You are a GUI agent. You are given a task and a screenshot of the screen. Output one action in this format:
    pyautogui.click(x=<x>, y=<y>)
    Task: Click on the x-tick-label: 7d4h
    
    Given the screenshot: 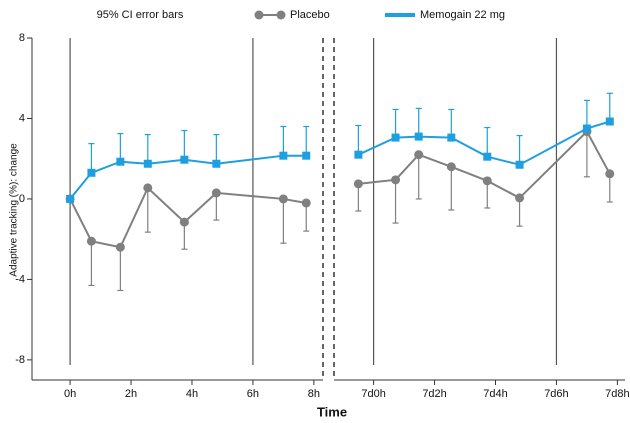 What is the action you would take?
    pyautogui.click(x=495, y=394)
    